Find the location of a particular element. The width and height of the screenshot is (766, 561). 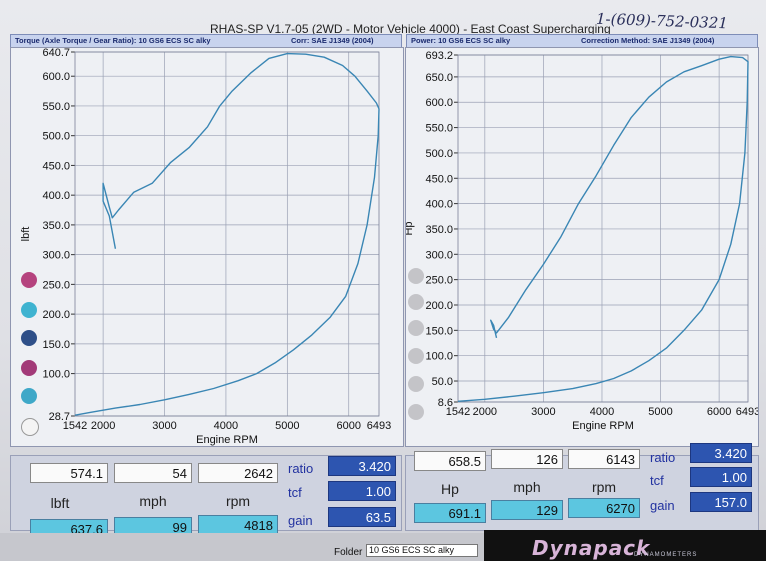

right-tcf-value: 1.00 is located at coordinates (721, 477).